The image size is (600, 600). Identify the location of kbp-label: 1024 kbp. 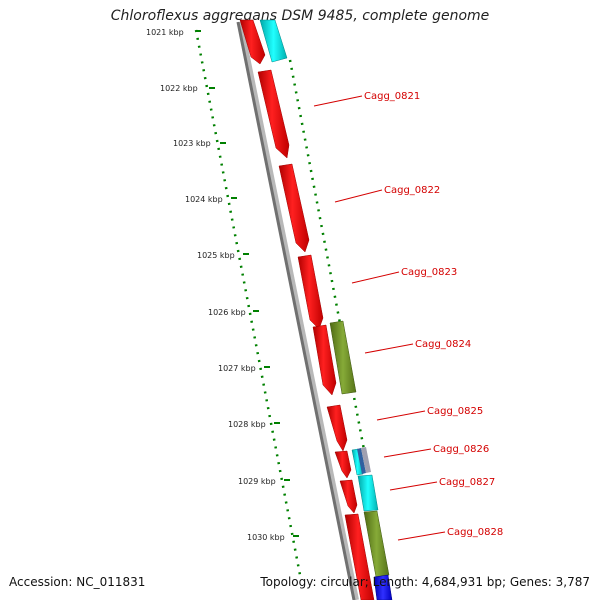
(204, 199).